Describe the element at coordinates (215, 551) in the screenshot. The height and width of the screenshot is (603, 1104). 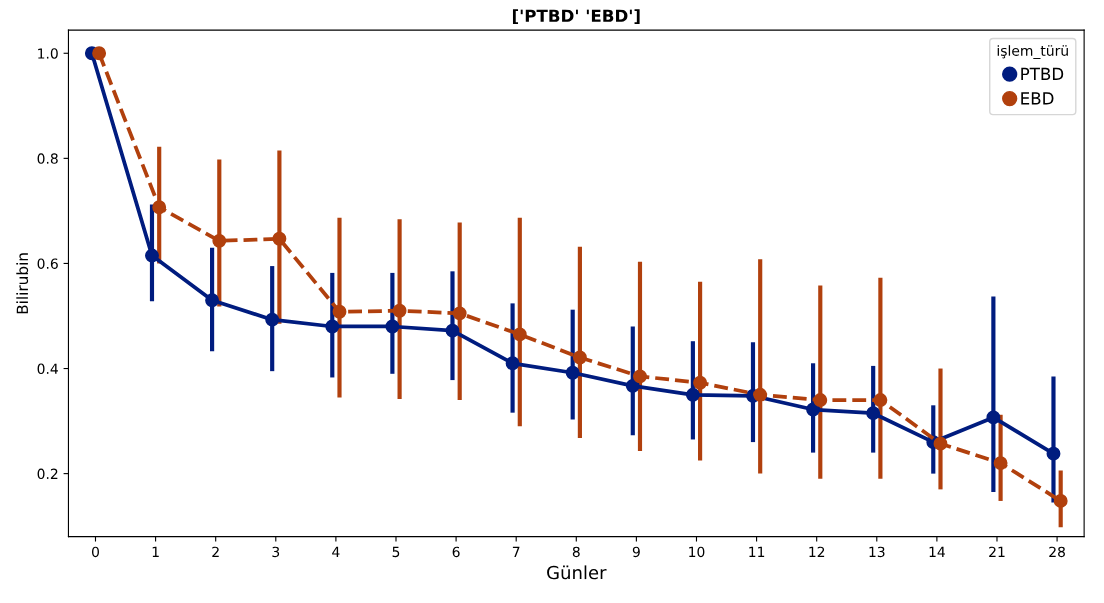
I see `x-tick-label: 2` at that location.